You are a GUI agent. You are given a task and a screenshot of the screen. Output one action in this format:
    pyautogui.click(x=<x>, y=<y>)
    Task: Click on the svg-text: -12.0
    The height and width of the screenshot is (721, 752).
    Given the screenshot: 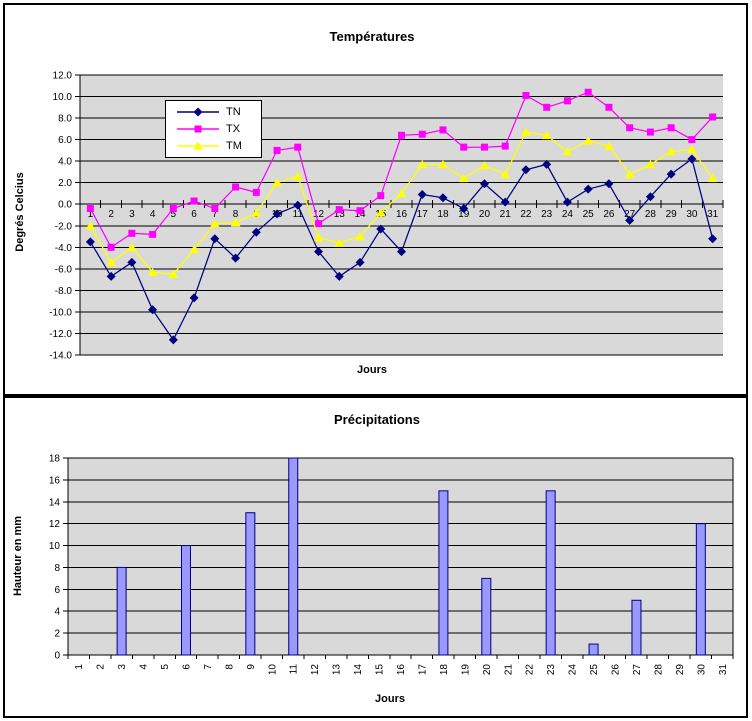 What is the action you would take?
    pyautogui.click(x=60, y=334)
    